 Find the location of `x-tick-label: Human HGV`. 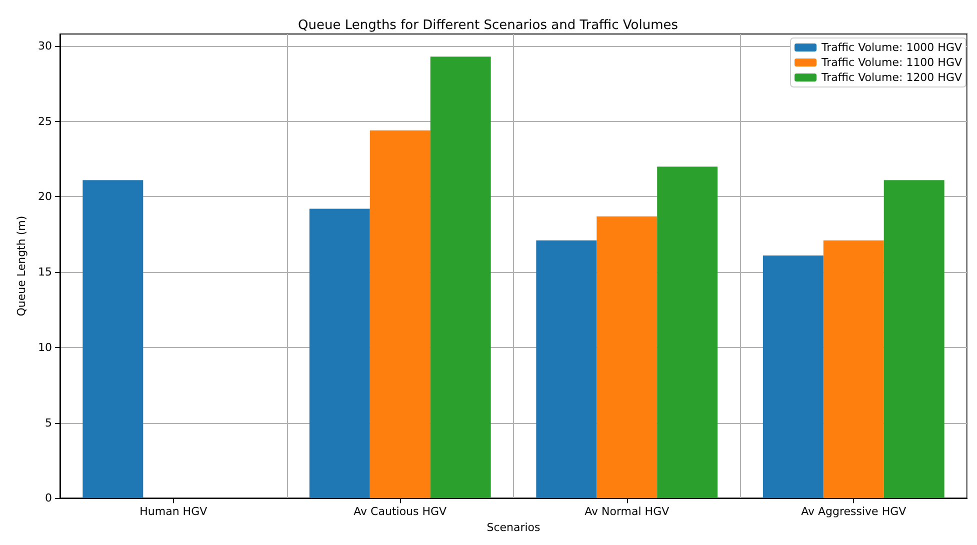

x-tick-label: Human HGV is located at coordinates (174, 511).